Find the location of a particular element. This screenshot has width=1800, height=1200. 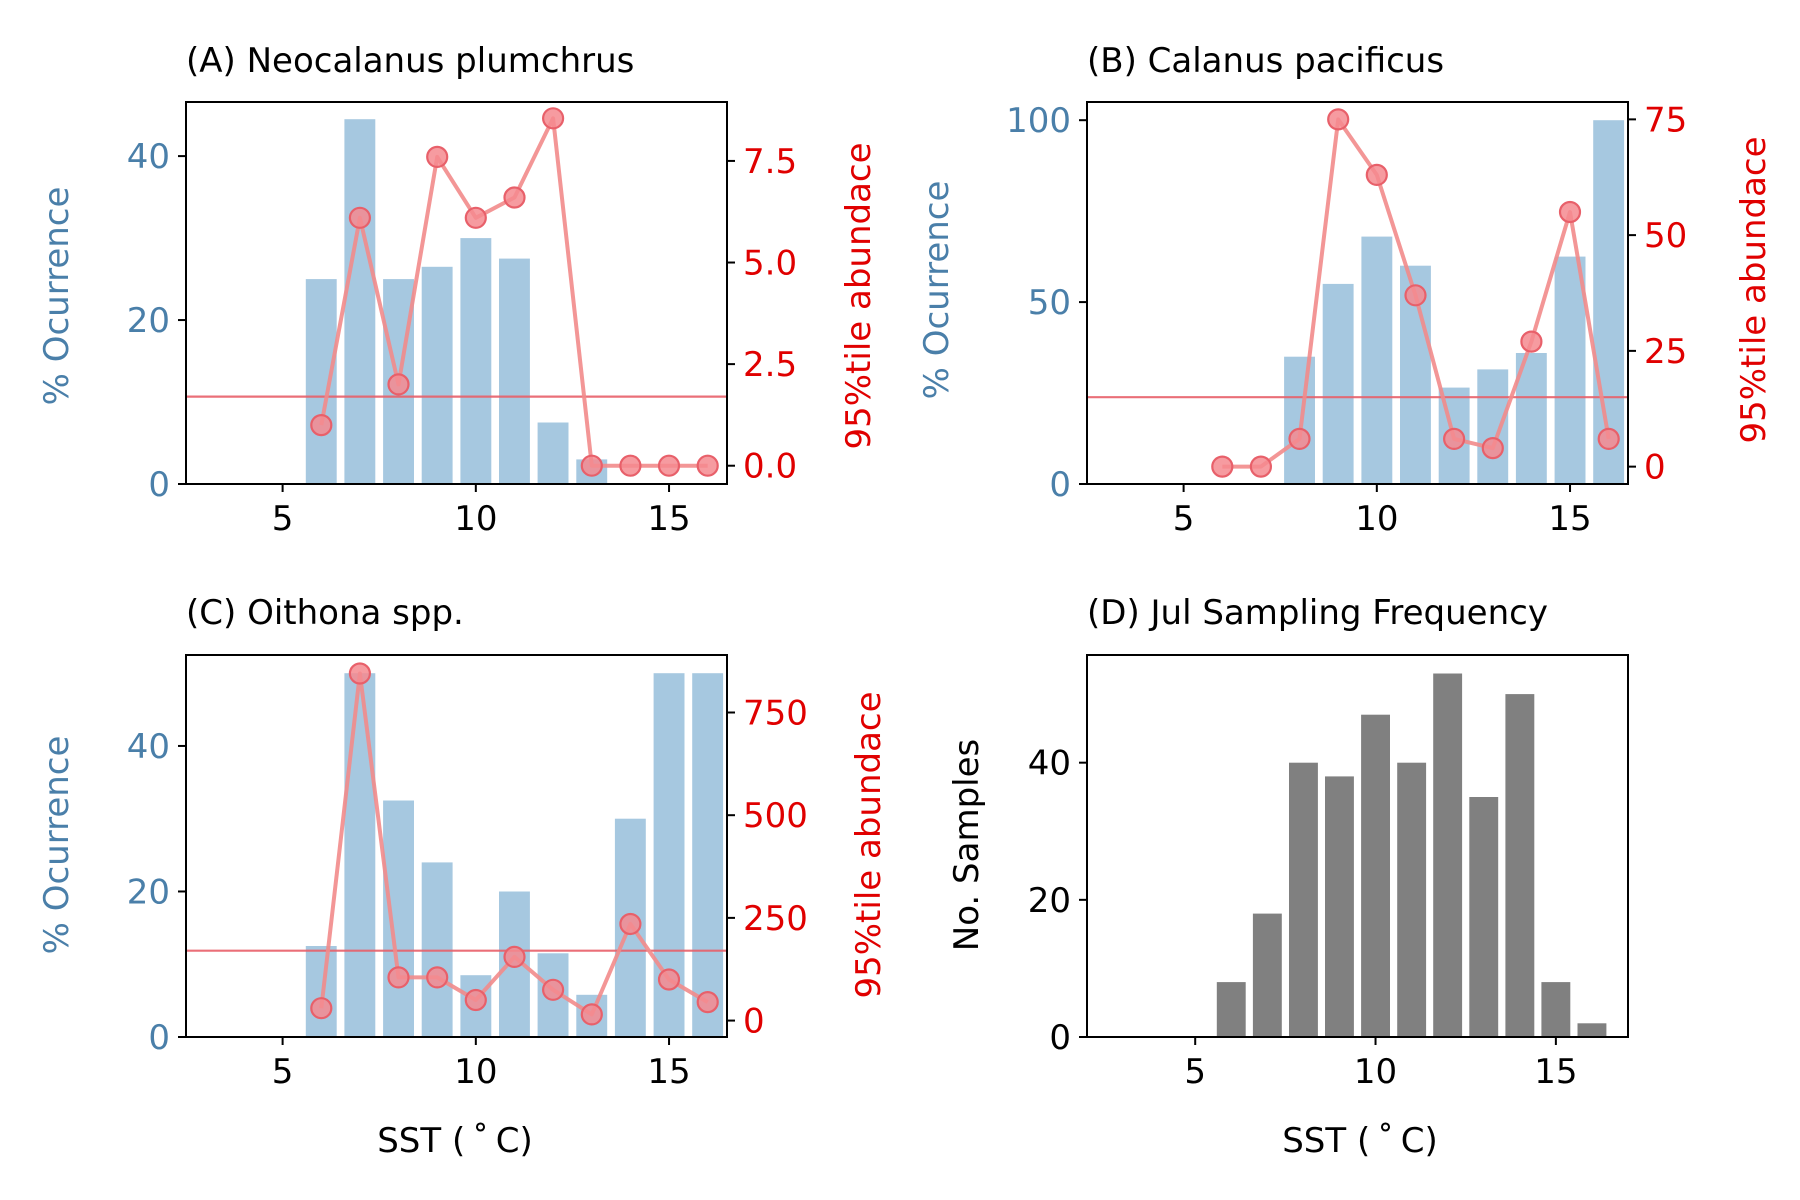

panel-b-abundance-series is located at coordinates (1415, 293).